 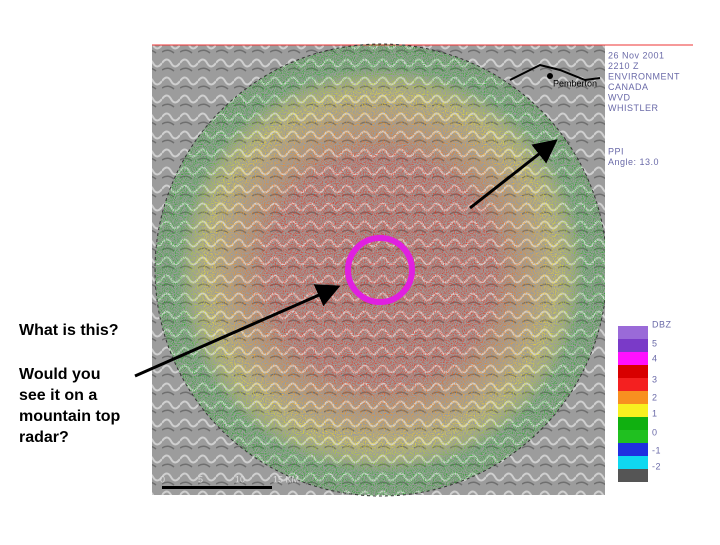 I want to click on legend-label: 3, so click(x=655, y=379).